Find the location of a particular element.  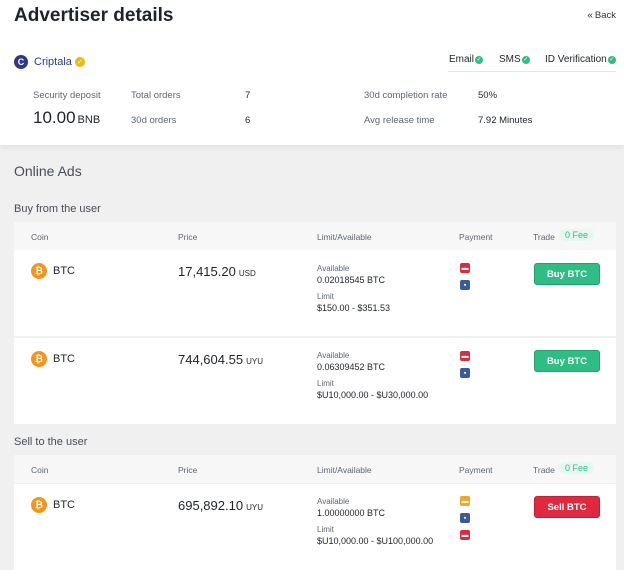

advertiser-name: Criptala is located at coordinates (53, 62).